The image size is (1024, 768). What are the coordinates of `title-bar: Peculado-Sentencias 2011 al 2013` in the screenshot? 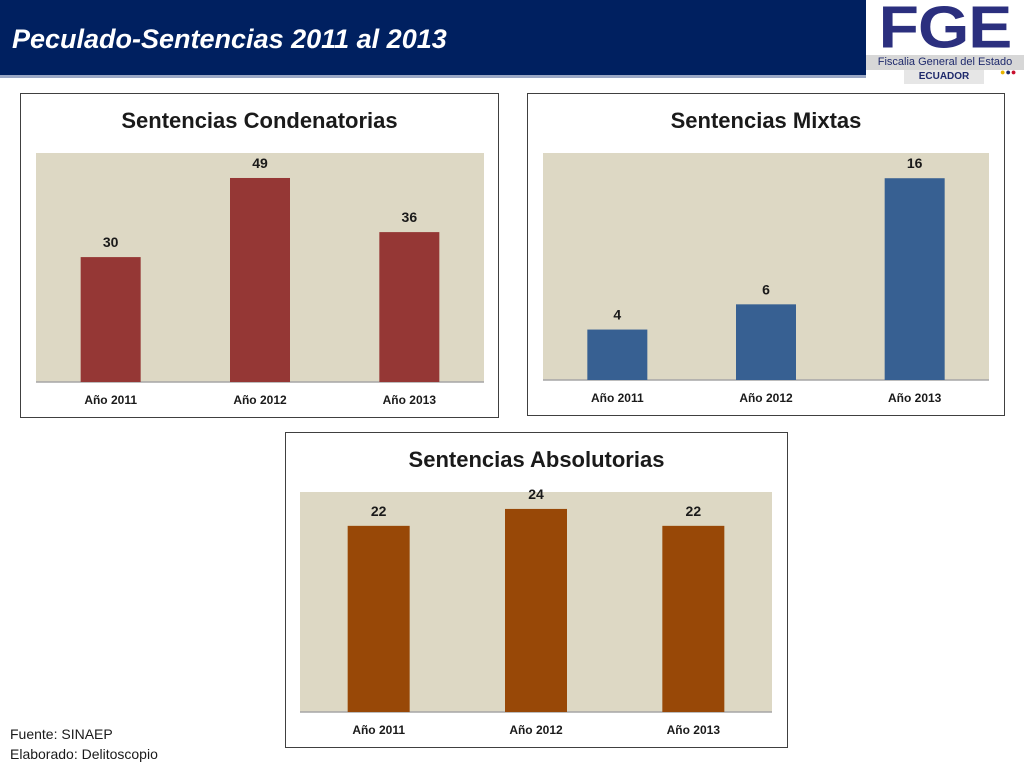 It's located at (433, 39).